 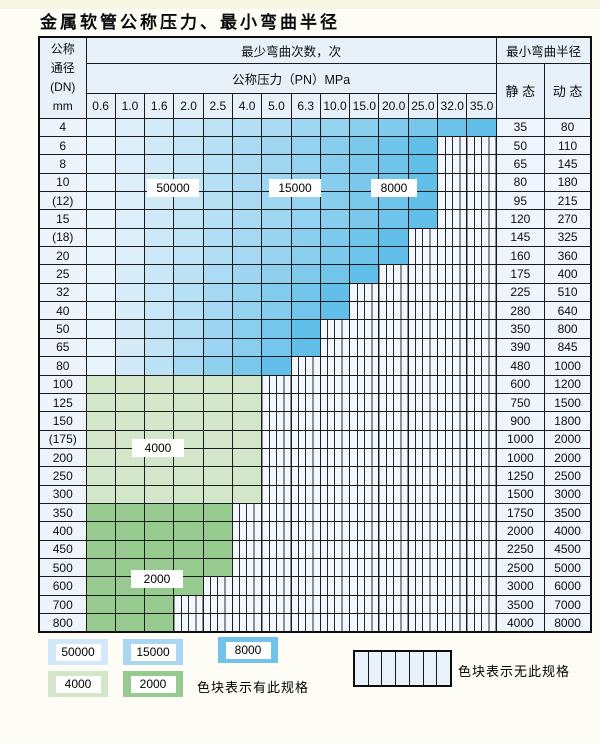 What do you see at coordinates (315, 568) in the screenshot?
I see `table-row: 500 2500 5000` at bounding box center [315, 568].